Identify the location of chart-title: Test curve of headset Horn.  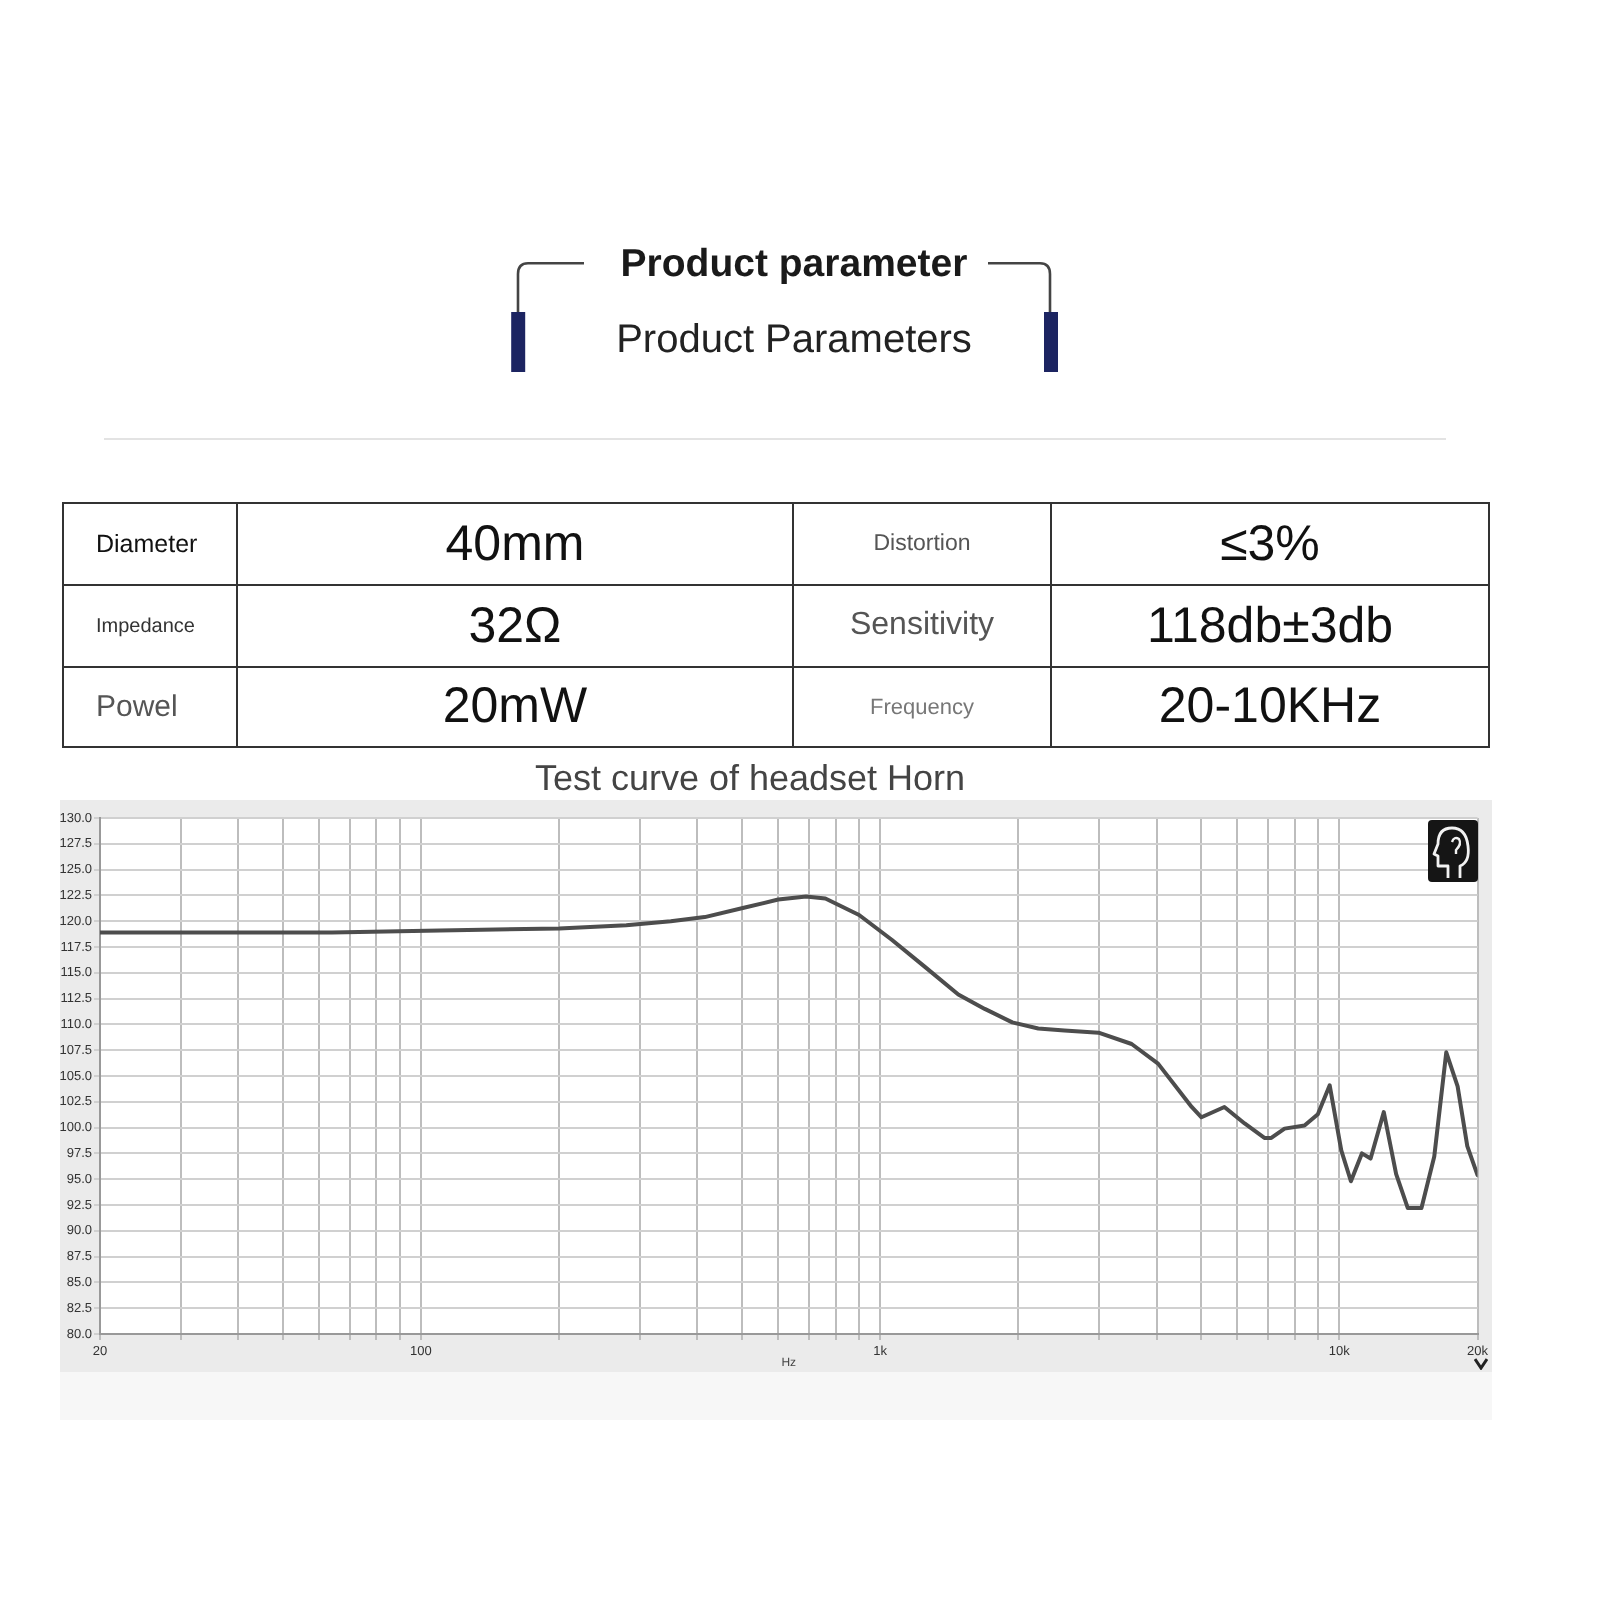
(750, 778).